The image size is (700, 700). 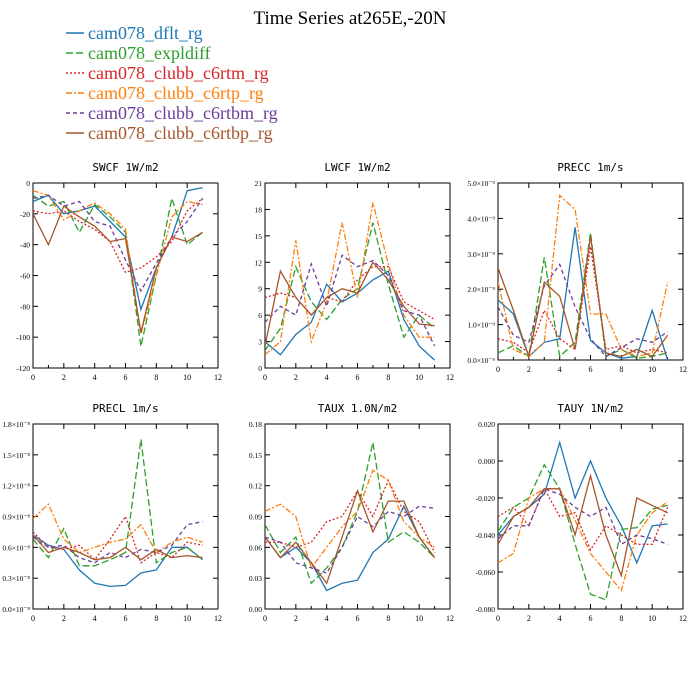 I want to click on y-tick-label: 21, so click(x=259, y=183).